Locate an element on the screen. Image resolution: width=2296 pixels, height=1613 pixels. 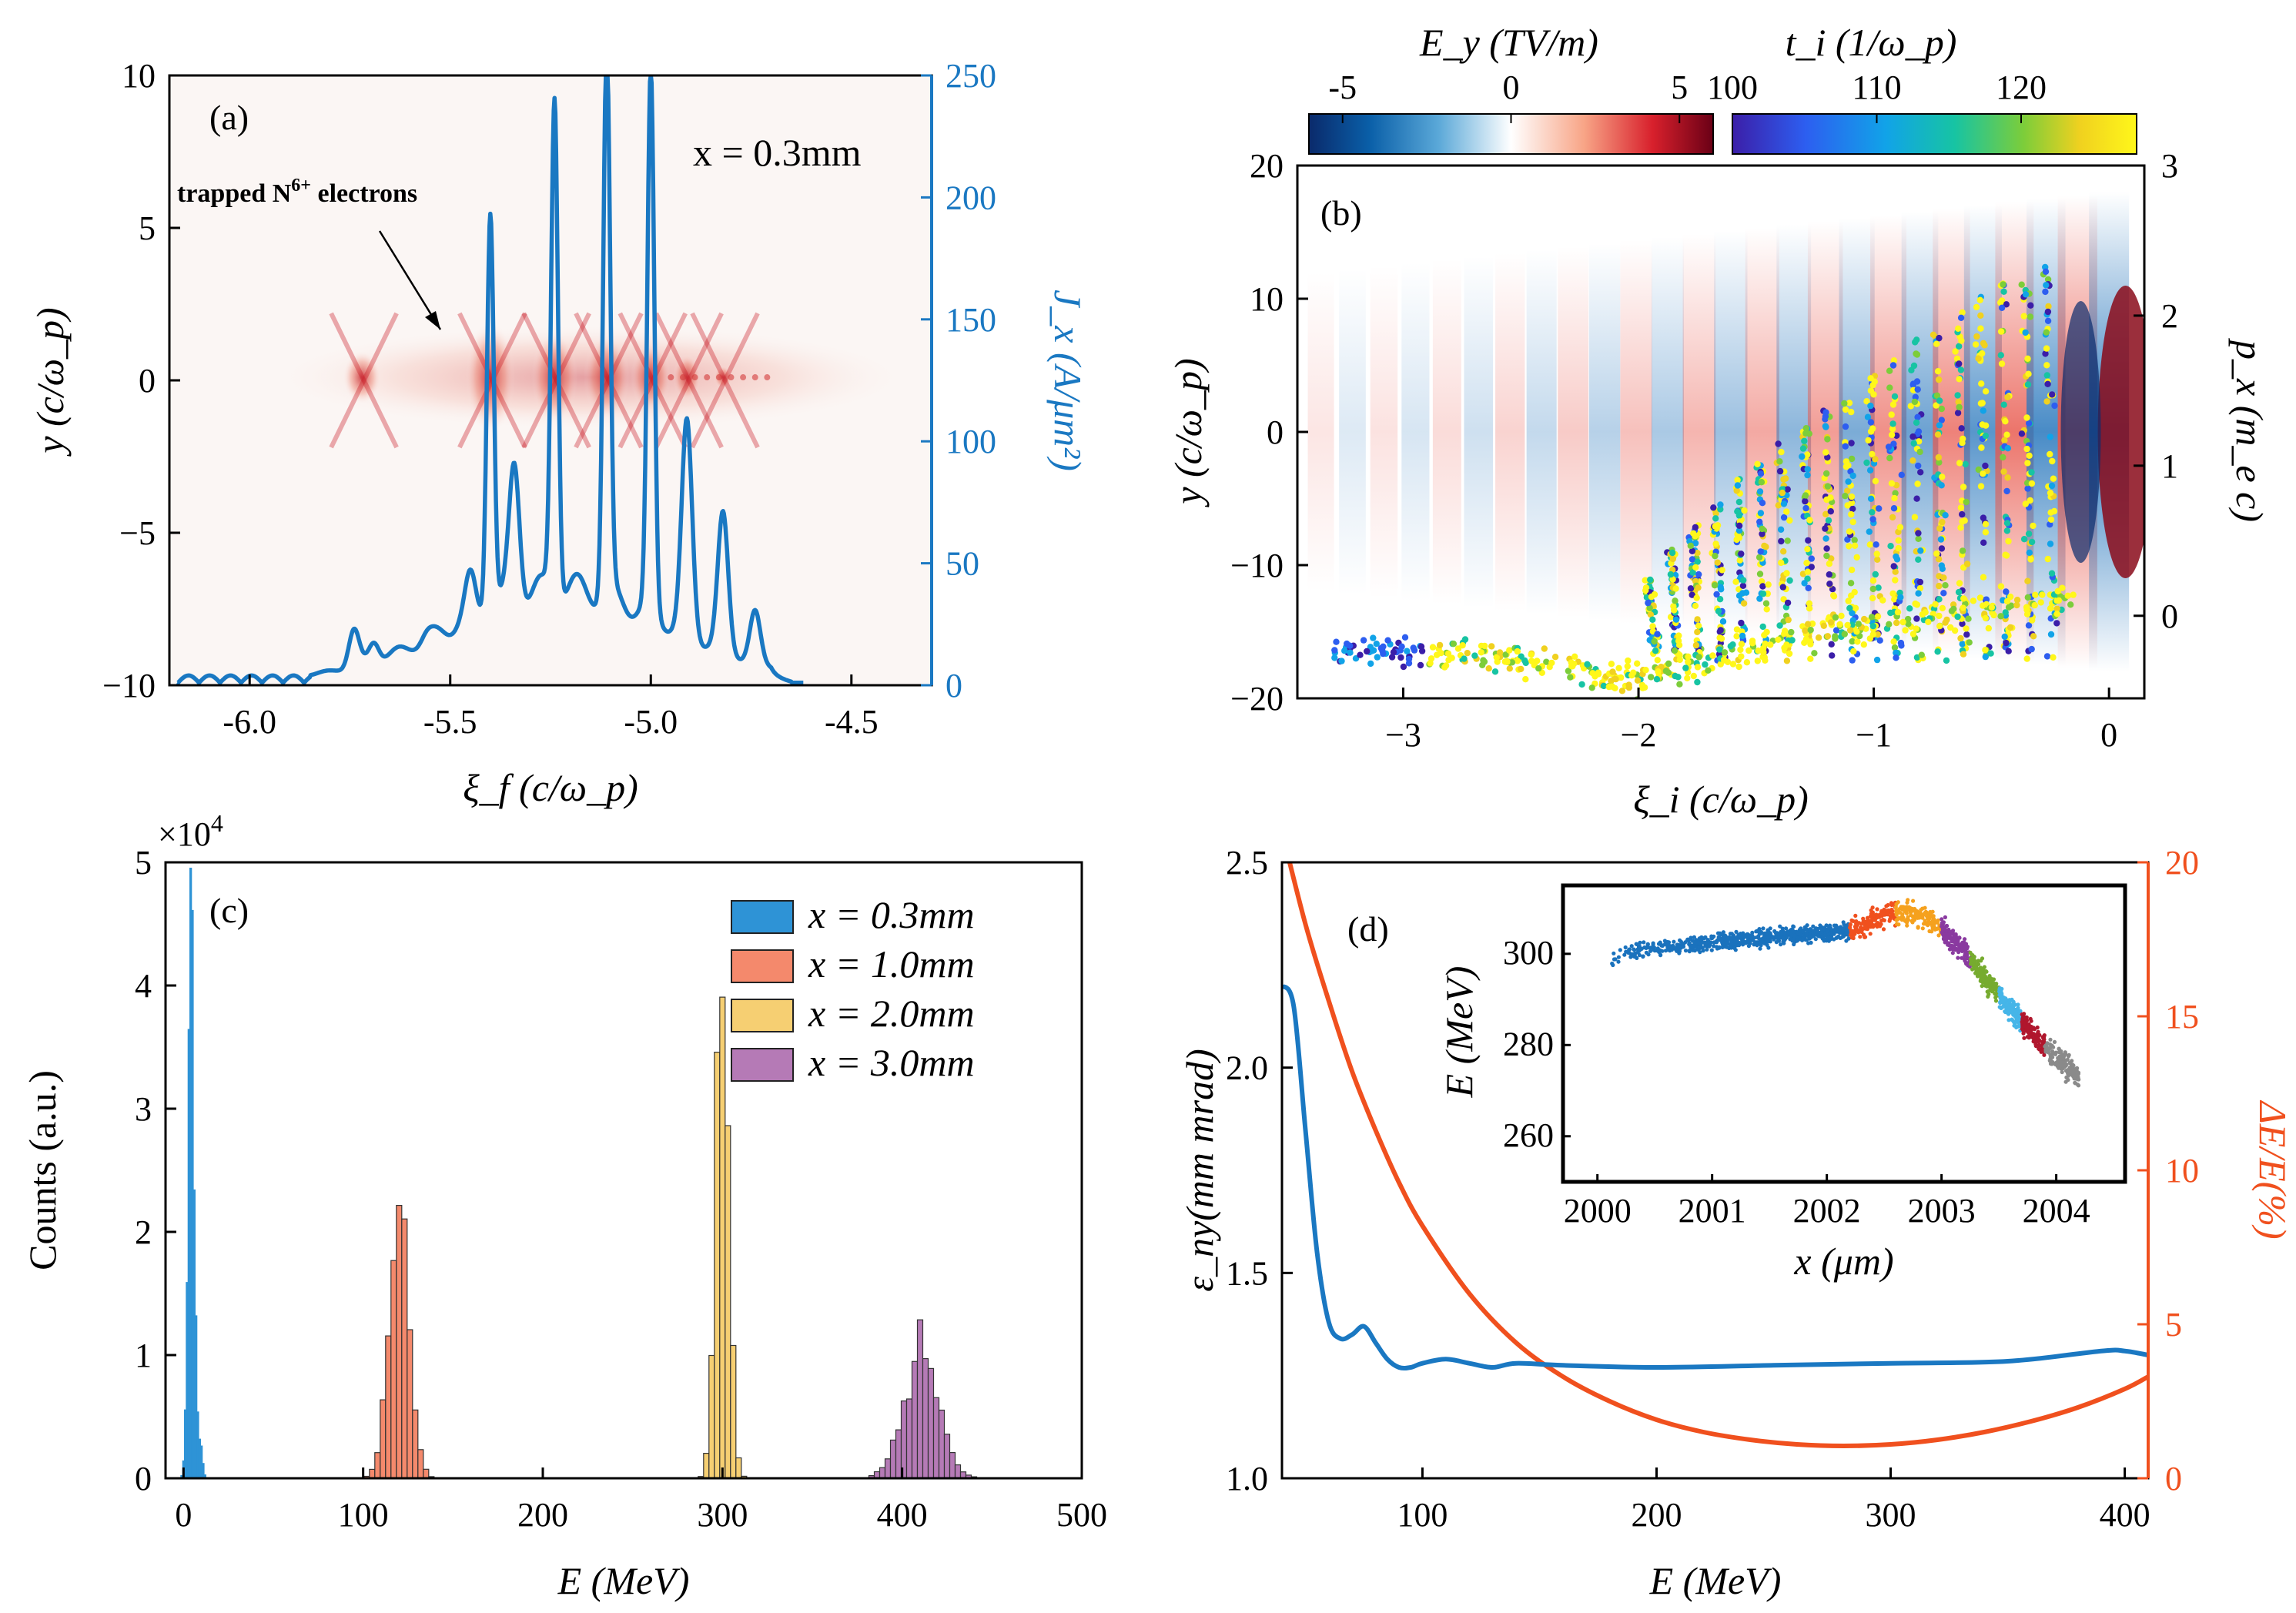
density-streak is located at coordinates (364, 380).